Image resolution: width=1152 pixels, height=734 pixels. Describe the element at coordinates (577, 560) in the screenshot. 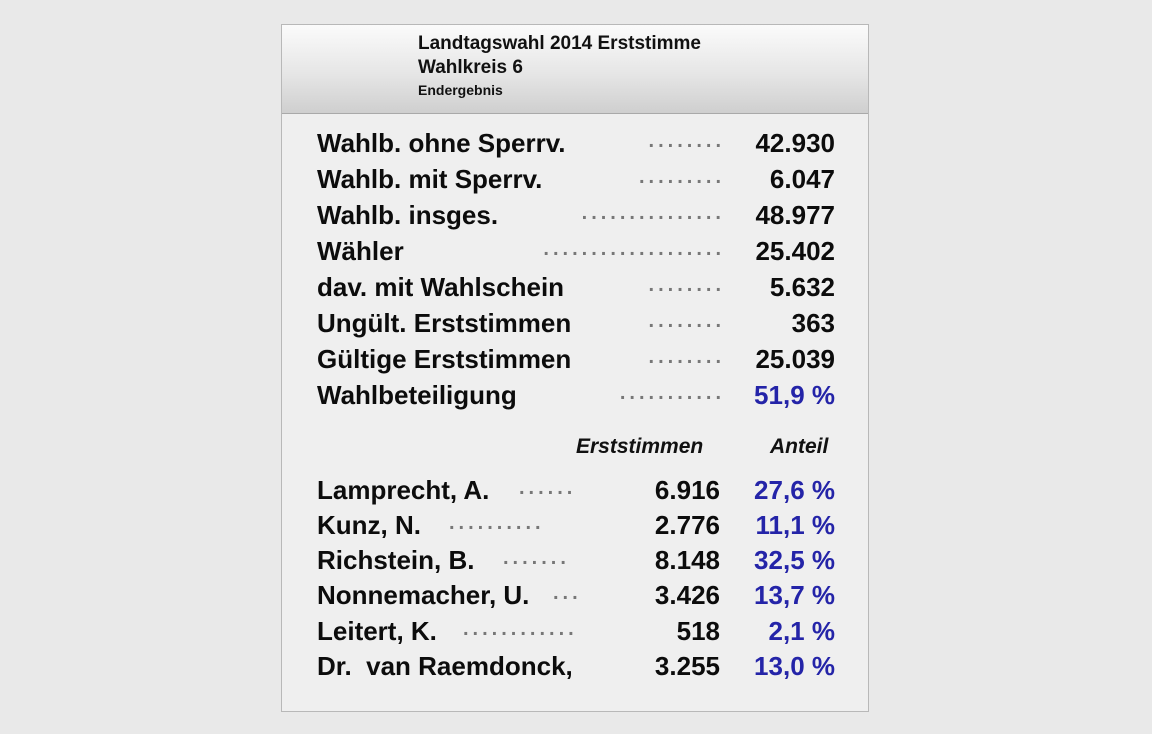

I see `candidate-row: Richstein, B. ....... 8.148 32,5 %` at that location.